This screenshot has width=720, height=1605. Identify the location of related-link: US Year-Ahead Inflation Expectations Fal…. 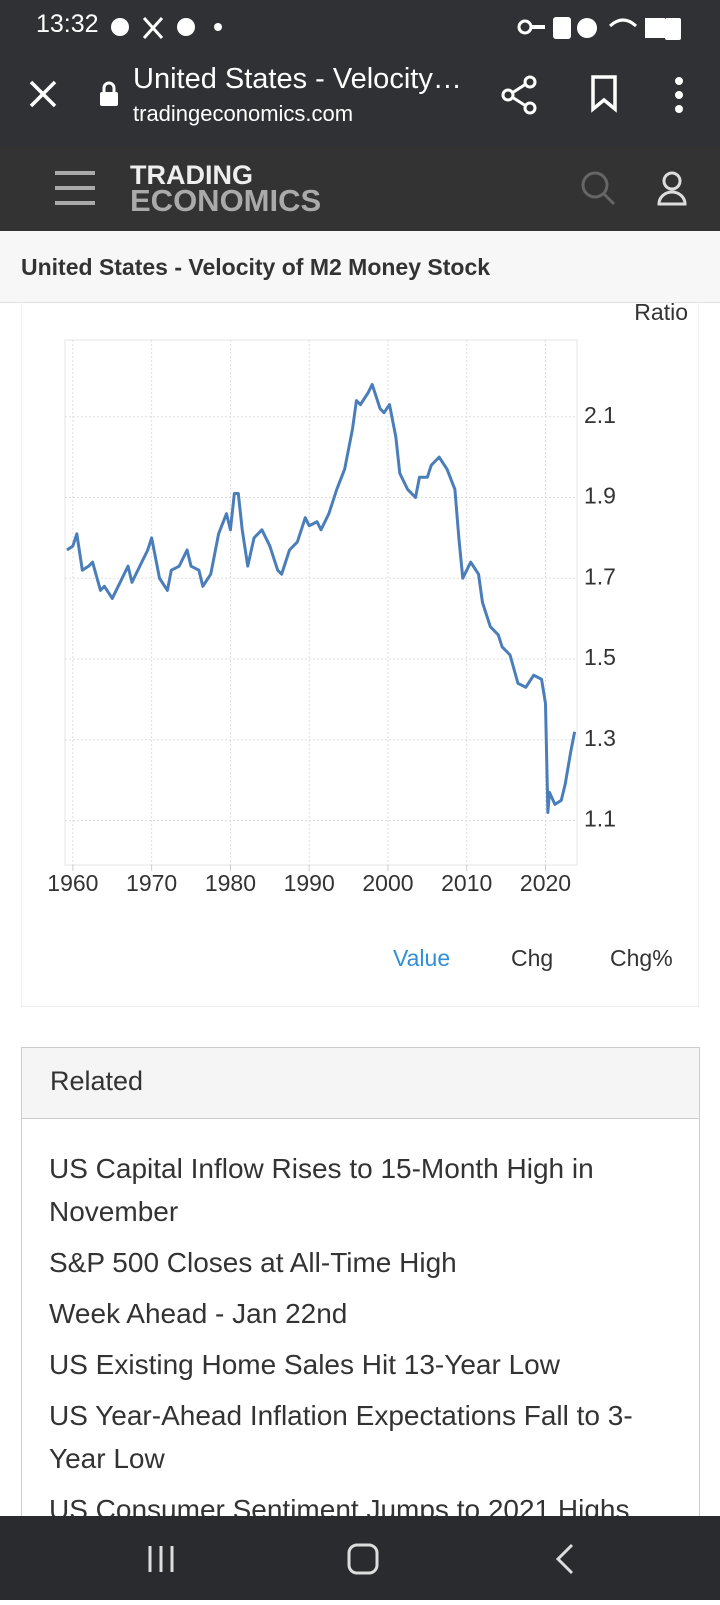
(341, 1437).